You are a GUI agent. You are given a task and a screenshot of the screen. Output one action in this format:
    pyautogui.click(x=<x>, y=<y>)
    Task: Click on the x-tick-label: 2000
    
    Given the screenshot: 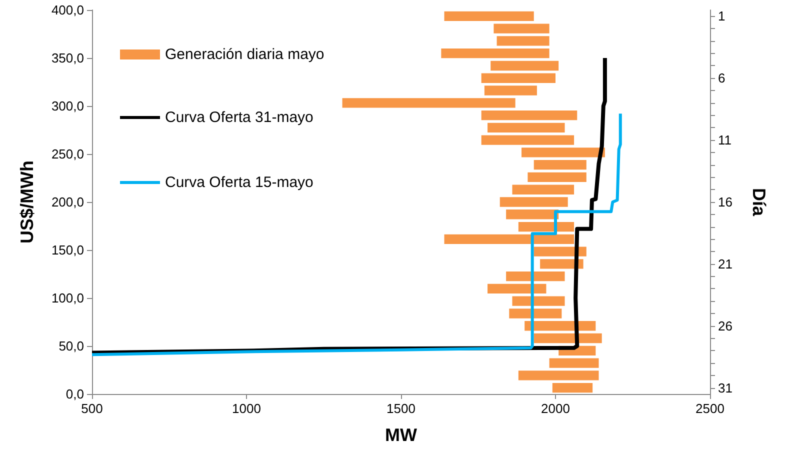 What is the action you would take?
    pyautogui.click(x=555, y=408)
    